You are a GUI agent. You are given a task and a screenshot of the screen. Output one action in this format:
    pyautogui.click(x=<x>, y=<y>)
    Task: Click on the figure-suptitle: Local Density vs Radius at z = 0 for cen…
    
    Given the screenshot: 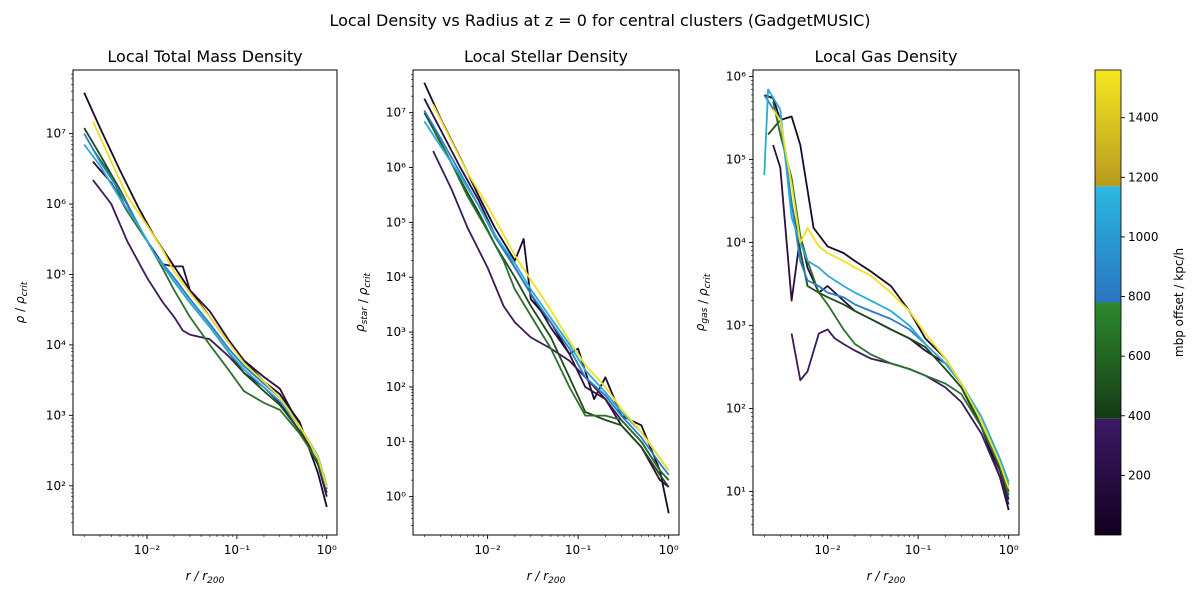 What is the action you would take?
    pyautogui.click(x=599, y=20)
    